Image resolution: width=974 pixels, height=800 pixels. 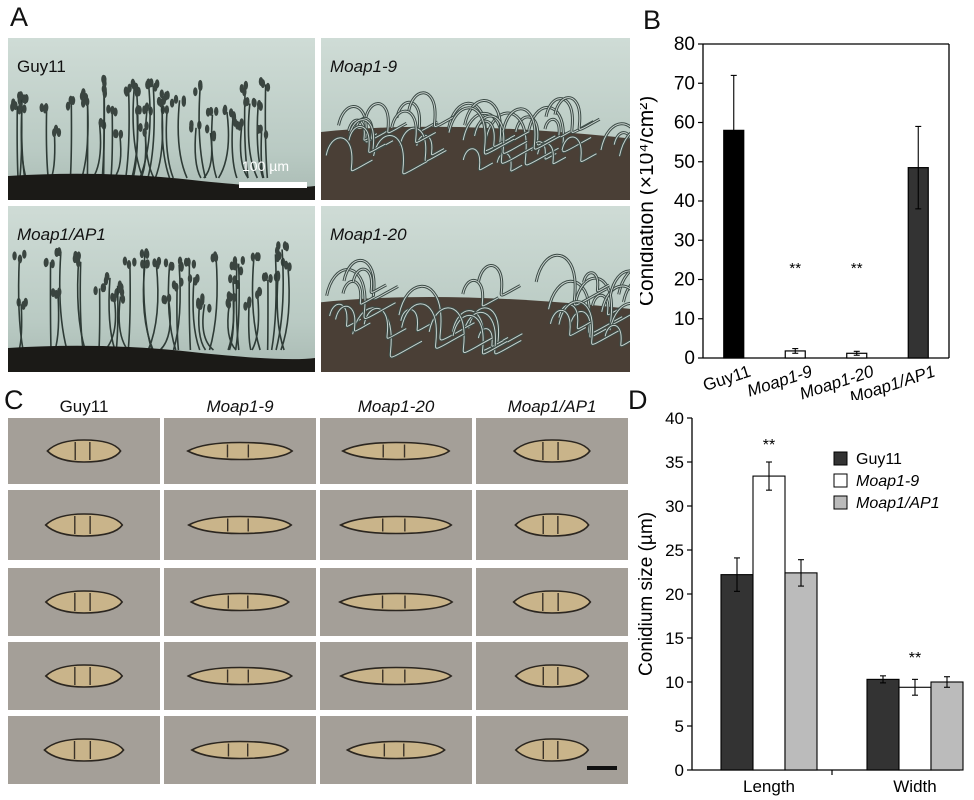 I want to click on x-tick-label: Width, so click(x=914, y=786).